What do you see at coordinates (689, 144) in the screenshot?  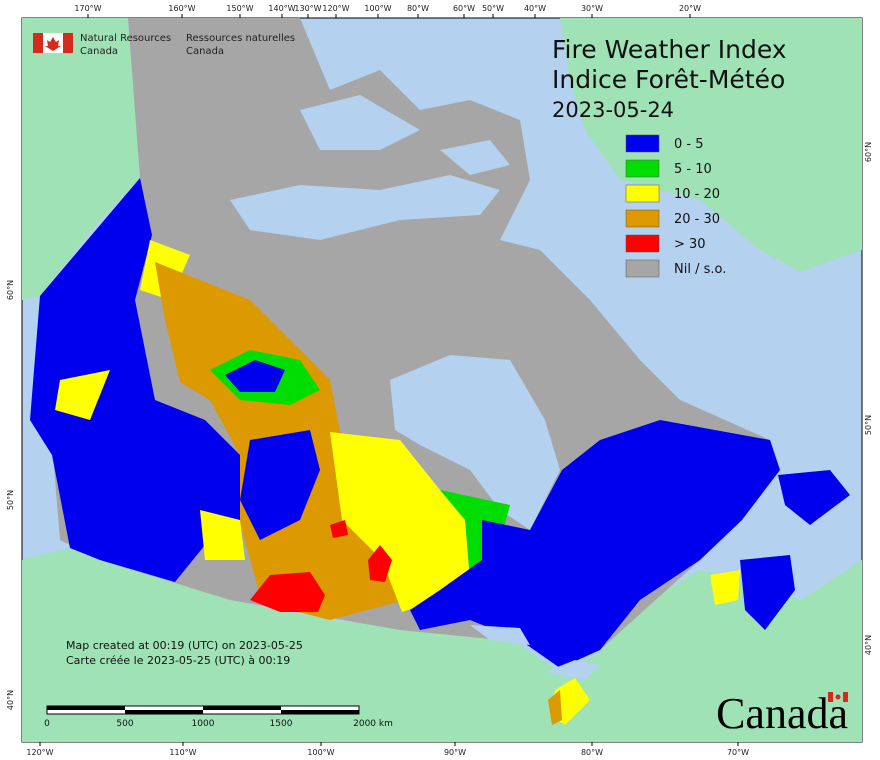 I see `legend-label: 0 - 5` at bounding box center [689, 144].